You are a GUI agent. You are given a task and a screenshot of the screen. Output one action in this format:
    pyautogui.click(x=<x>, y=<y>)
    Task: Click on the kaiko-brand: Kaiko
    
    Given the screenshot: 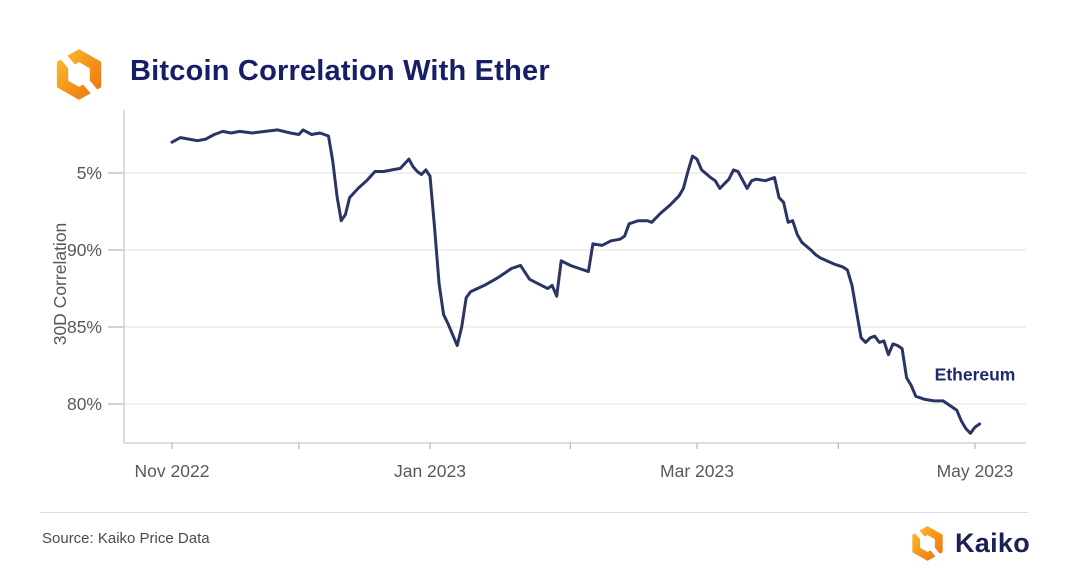 What is the action you would take?
    pyautogui.click(x=969, y=543)
    